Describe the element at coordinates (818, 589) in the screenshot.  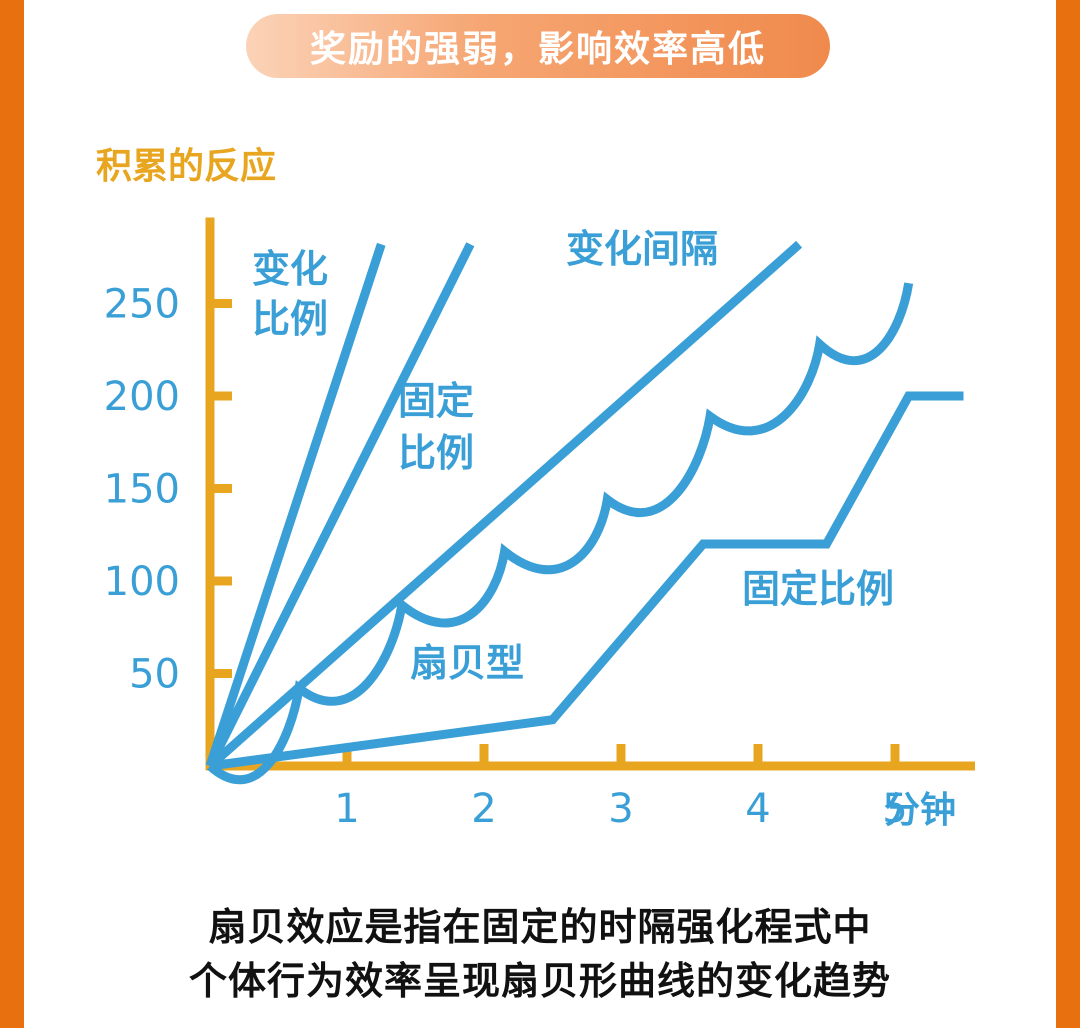
I see `series-label: 固定比例` at that location.